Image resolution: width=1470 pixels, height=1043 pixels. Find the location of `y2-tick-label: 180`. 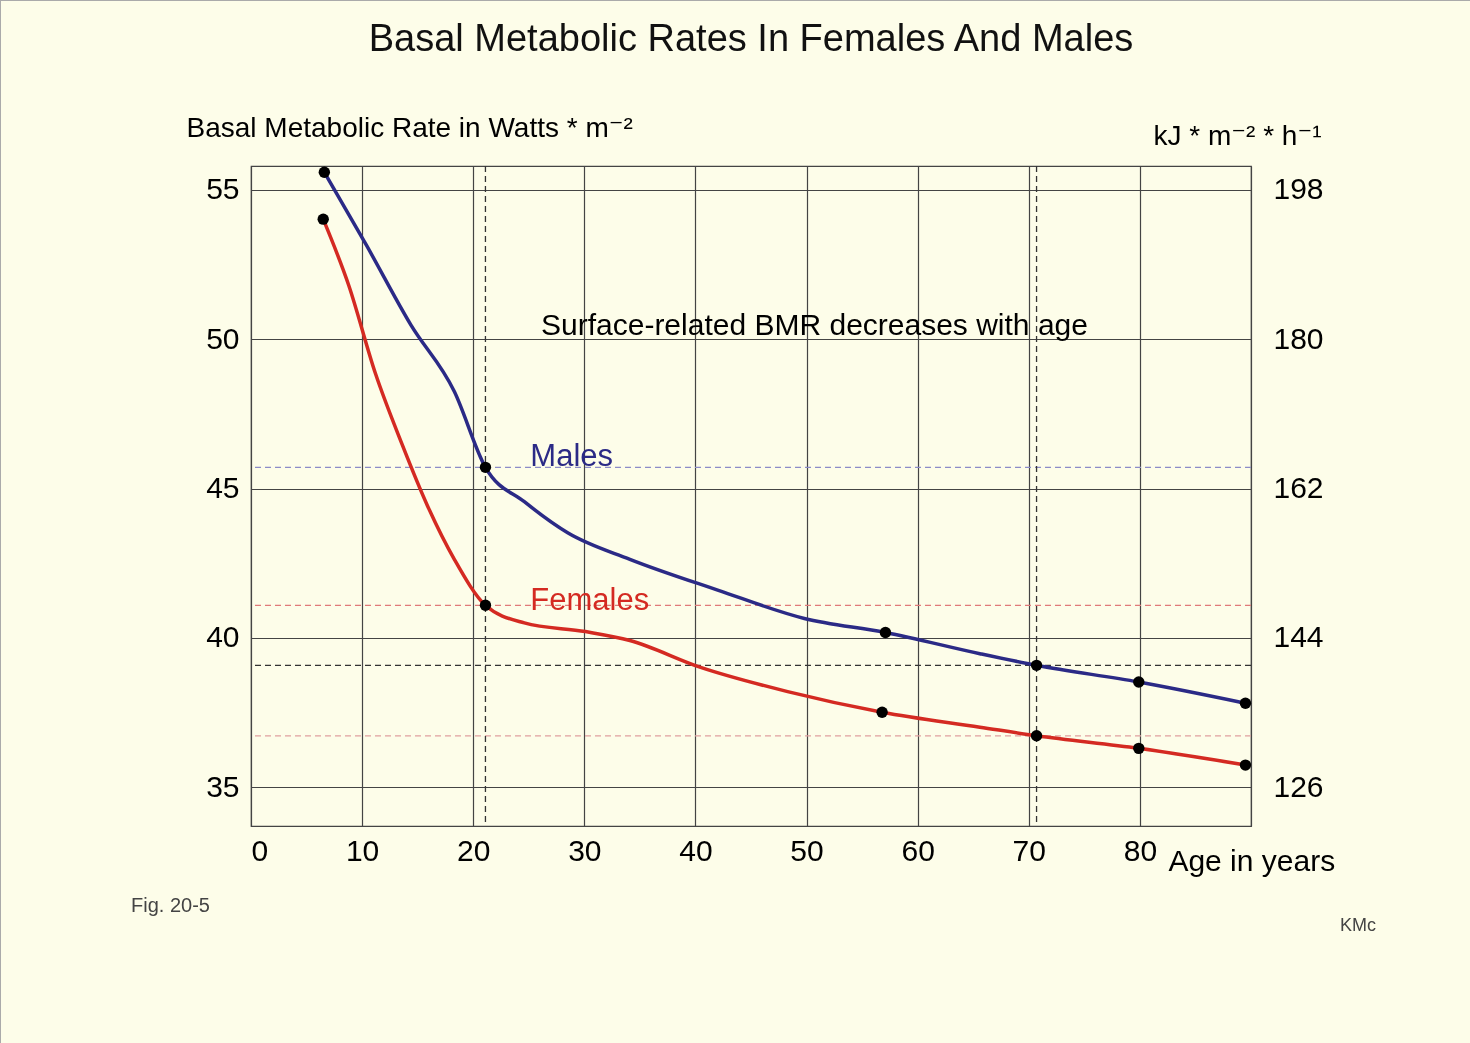

y2-tick-label: 180 is located at coordinates (1298, 338).